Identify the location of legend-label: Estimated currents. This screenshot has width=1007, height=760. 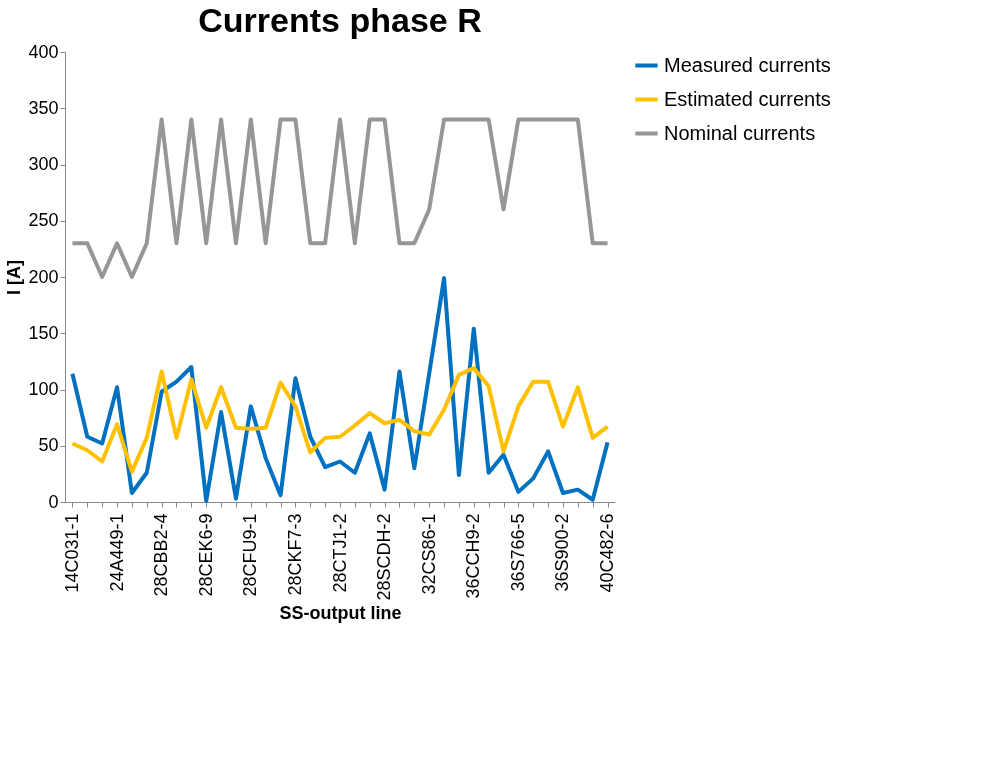
(747, 98).